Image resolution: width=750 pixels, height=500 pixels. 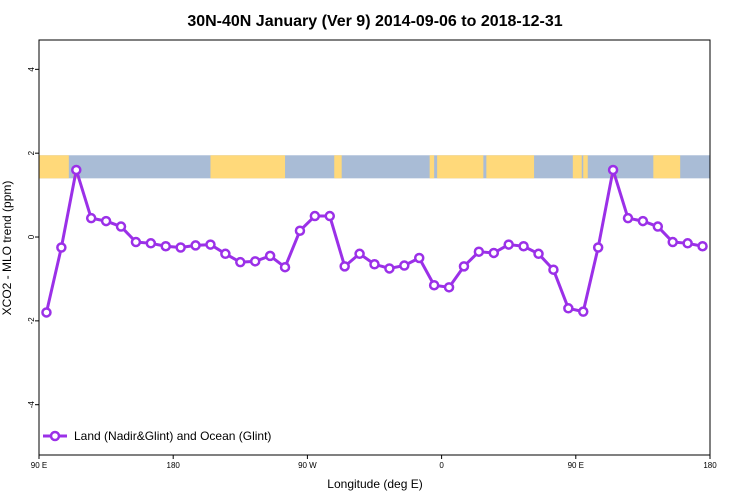 I want to click on map-ocean, so click(x=374, y=167).